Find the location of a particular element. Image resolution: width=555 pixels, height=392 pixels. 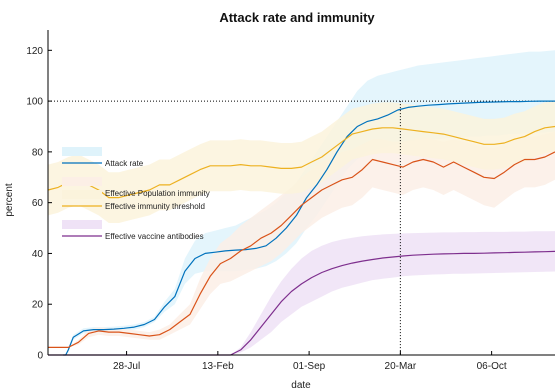

y-tick-label: 0 is located at coordinates (40, 356).